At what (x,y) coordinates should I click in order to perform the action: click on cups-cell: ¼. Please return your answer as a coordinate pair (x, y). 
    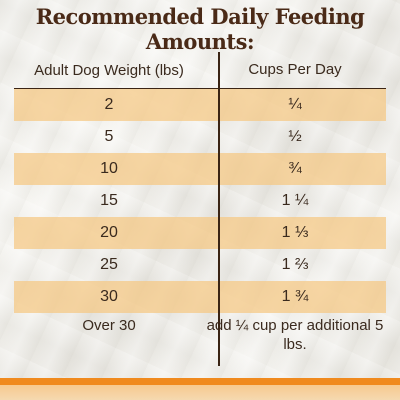
    Looking at the image, I should click on (295, 104).